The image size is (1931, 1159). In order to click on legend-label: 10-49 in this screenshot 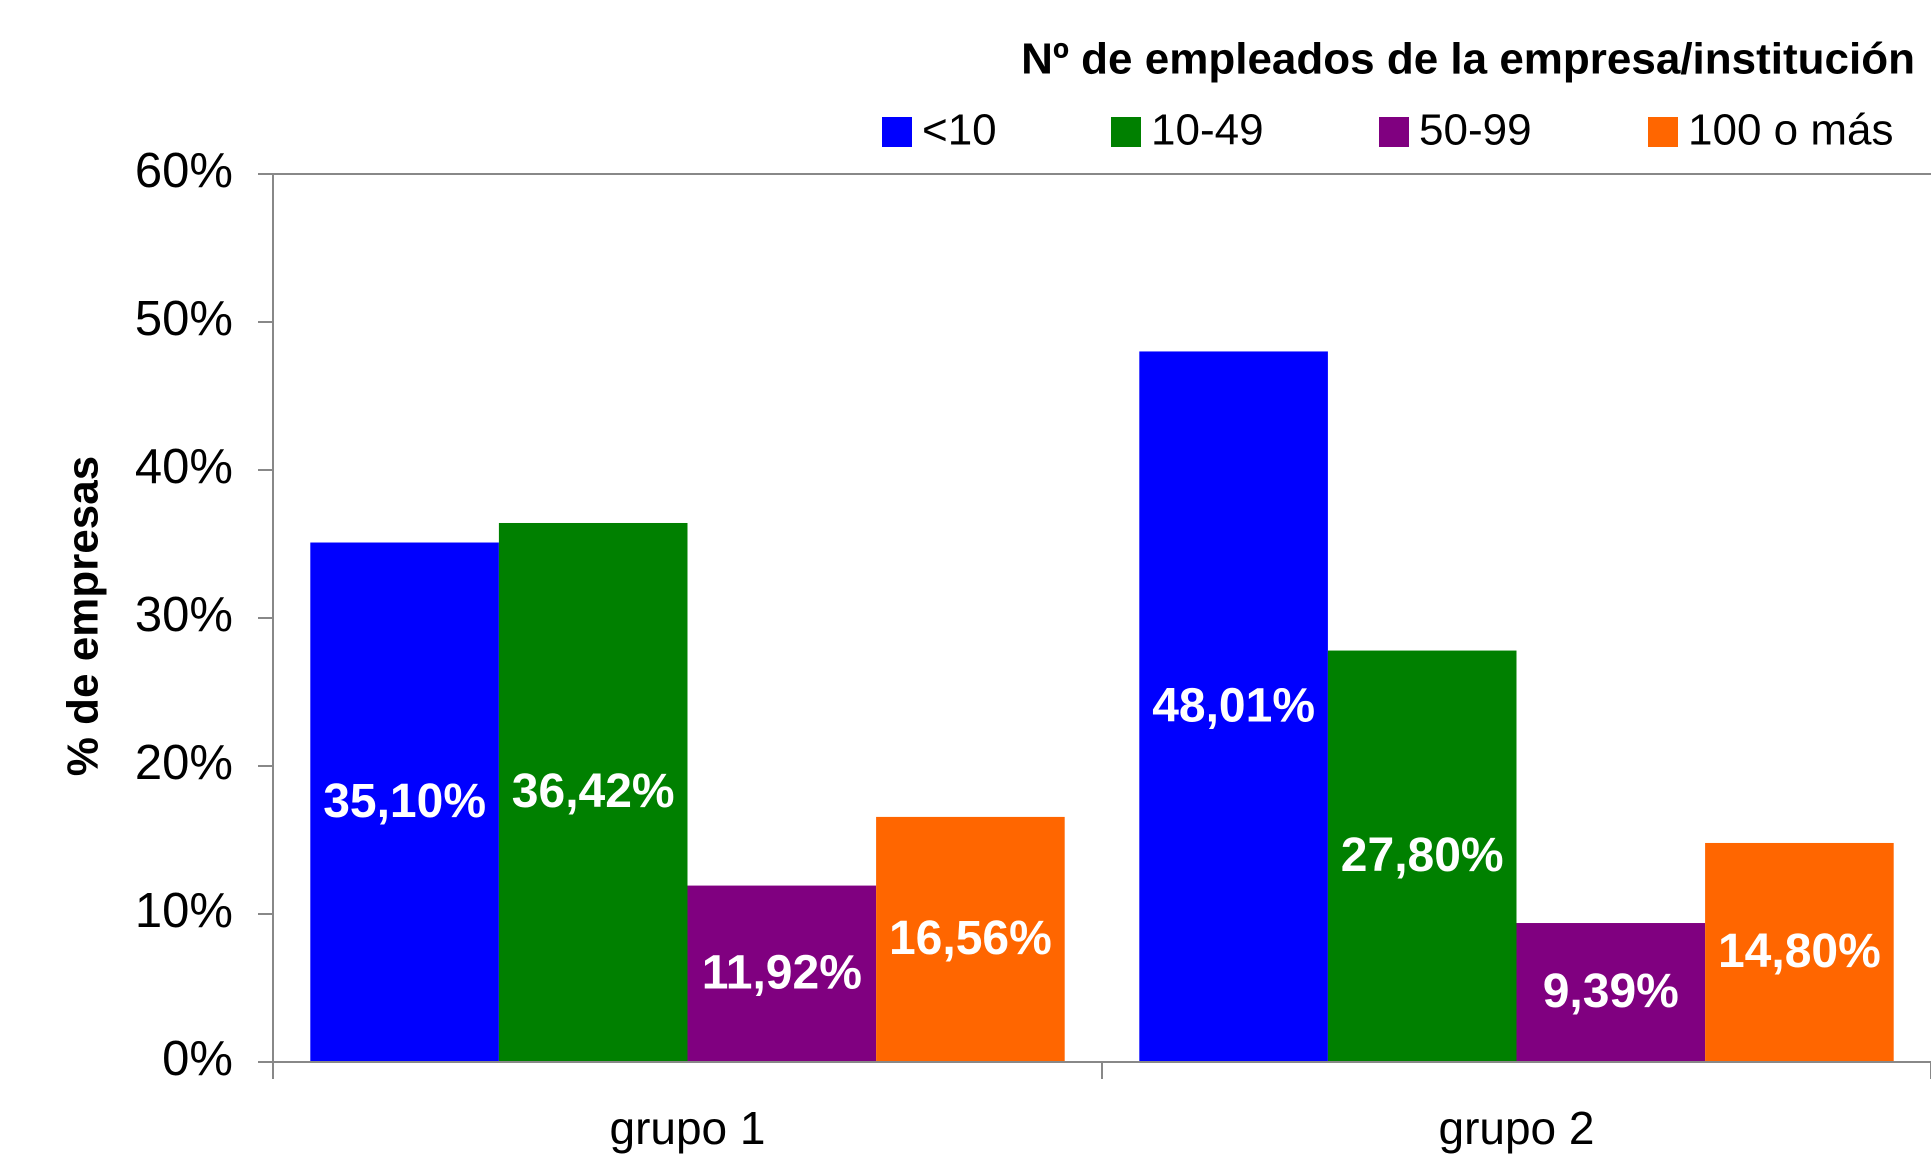, I will do `click(1207, 130)`.